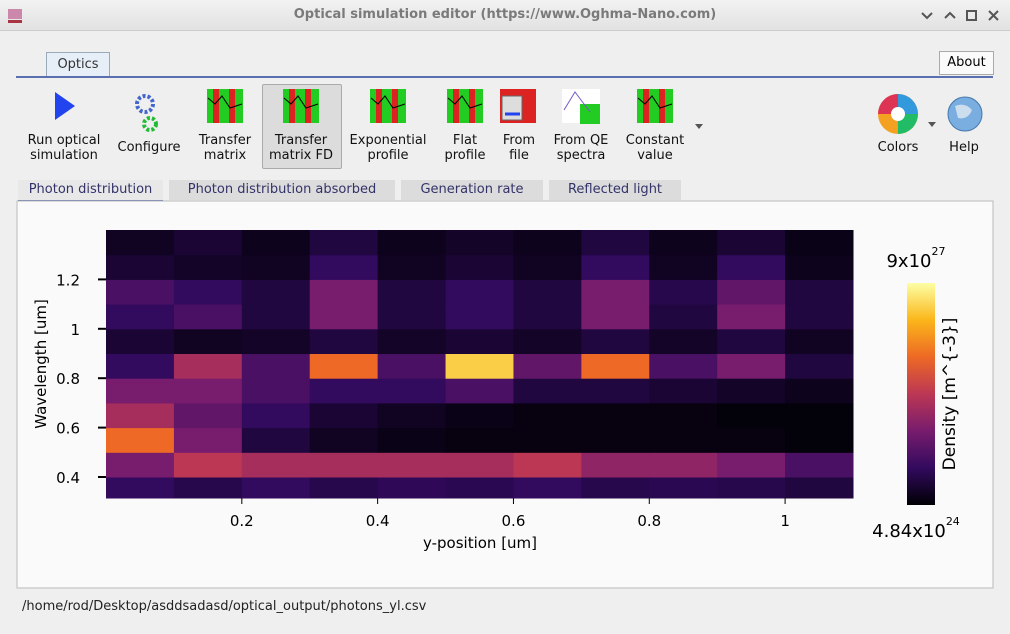 The height and width of the screenshot is (634, 1010). What do you see at coordinates (68, 478) in the screenshot?
I see `y-tick-label: 0.4` at bounding box center [68, 478].